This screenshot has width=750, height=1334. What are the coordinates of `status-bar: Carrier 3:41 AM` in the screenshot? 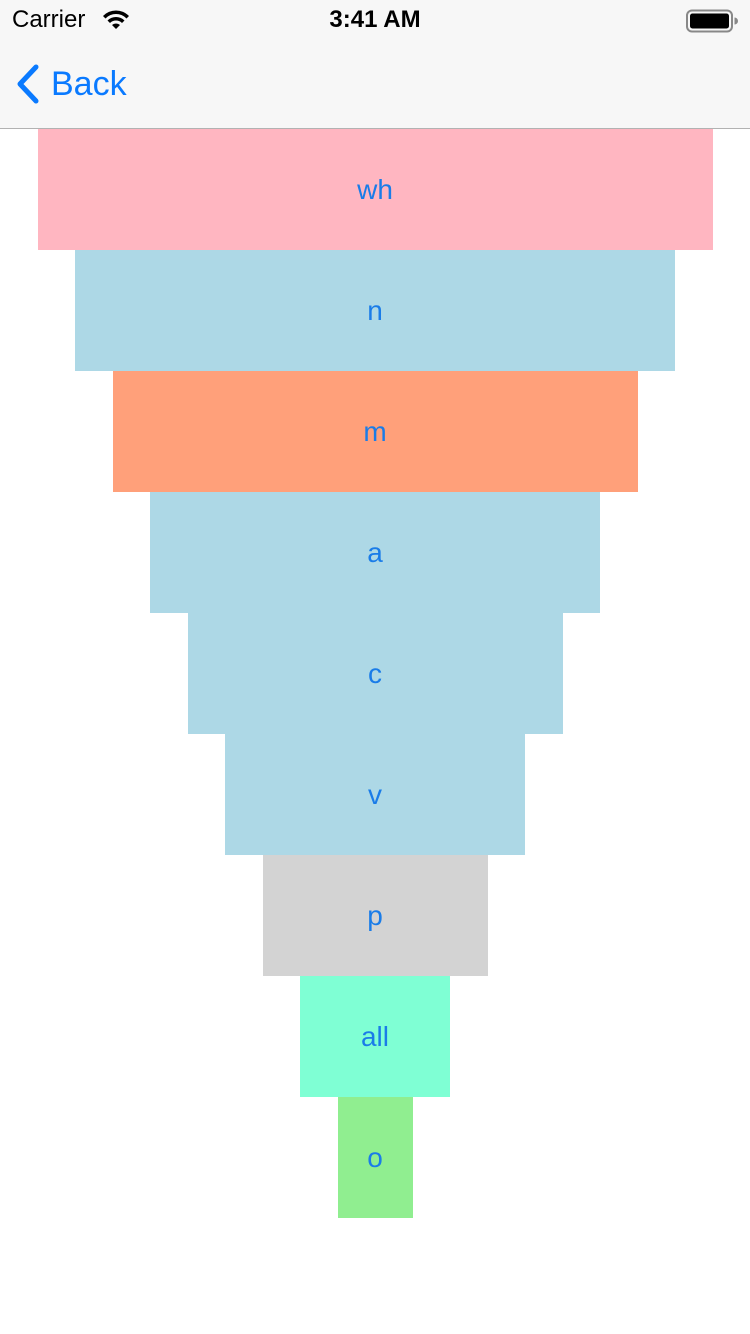 It's located at (375, 20).